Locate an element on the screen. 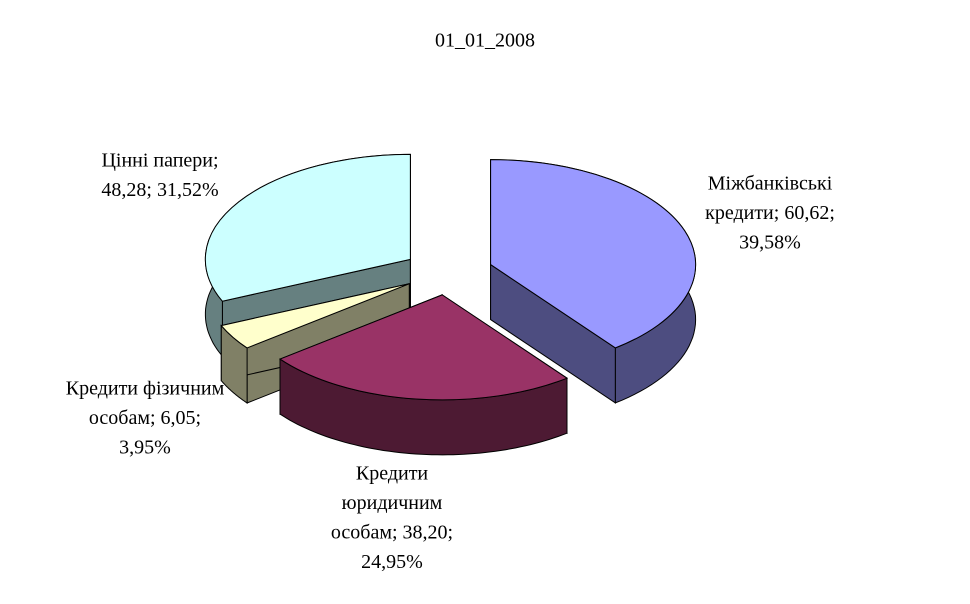 The height and width of the screenshot is (604, 970). data-label: юридичним is located at coordinates (392, 503).